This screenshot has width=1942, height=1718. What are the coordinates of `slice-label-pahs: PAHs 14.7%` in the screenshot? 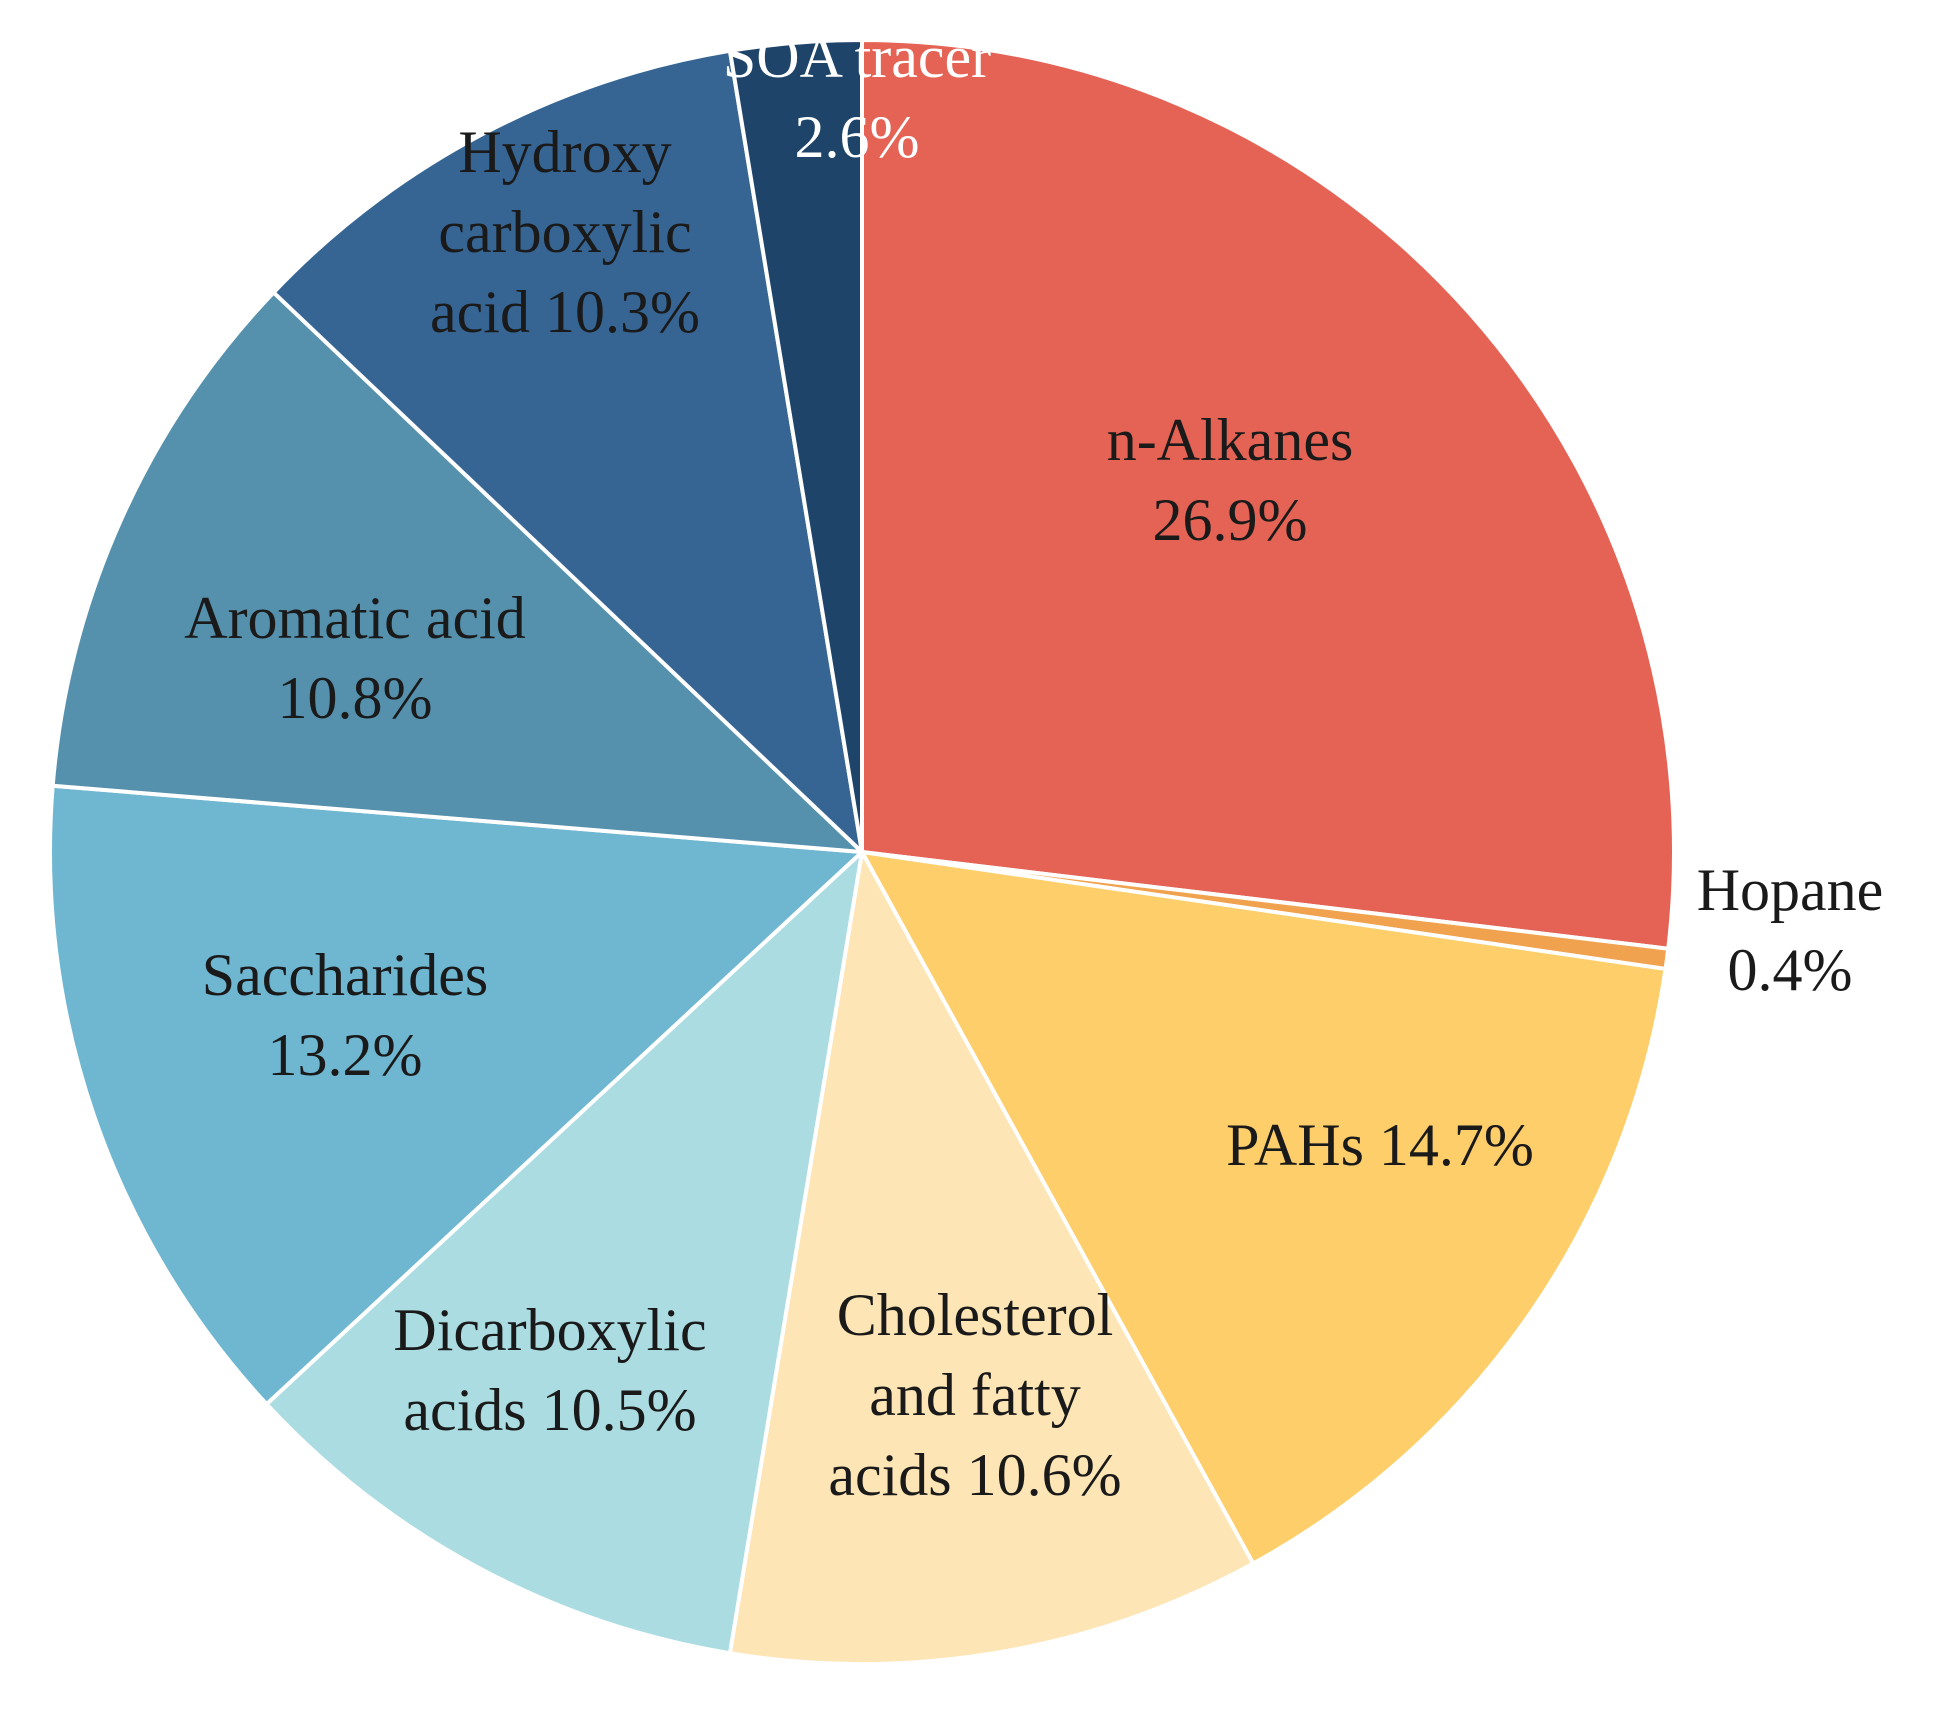 It's located at (1380, 1145).